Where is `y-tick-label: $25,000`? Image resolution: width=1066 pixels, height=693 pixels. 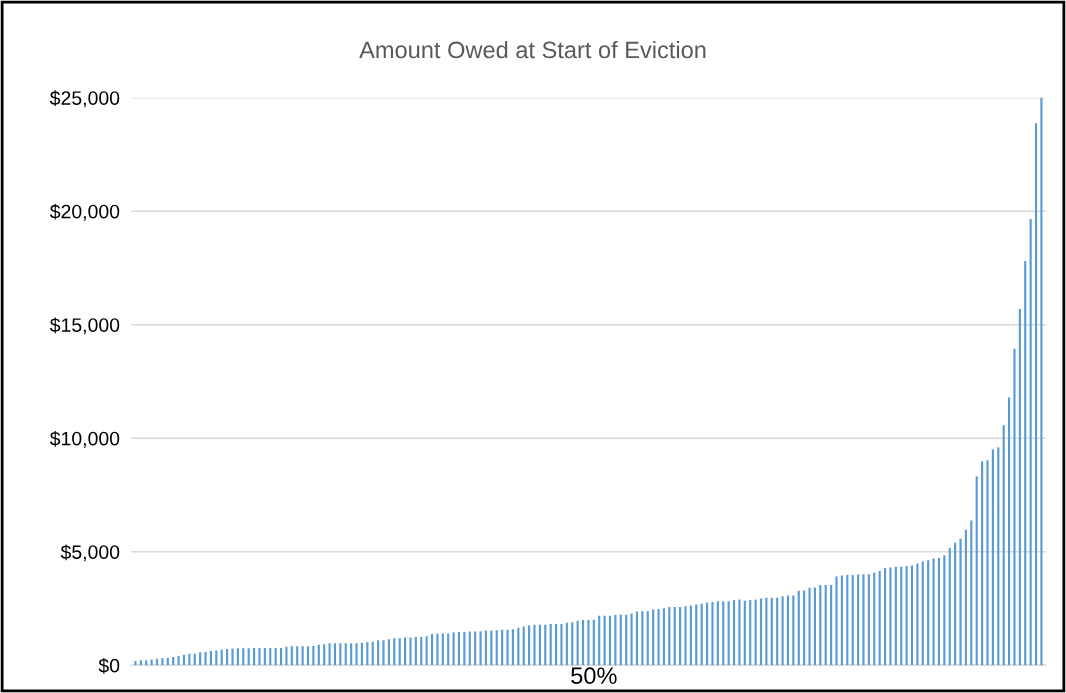
y-tick-label: $25,000 is located at coordinates (84, 99).